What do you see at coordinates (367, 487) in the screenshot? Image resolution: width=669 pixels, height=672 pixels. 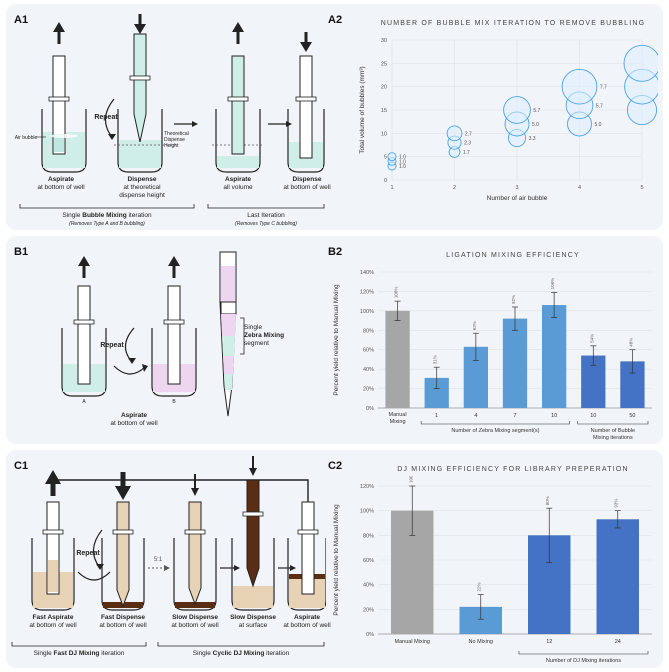 I see `y-tick-label: 120%` at bounding box center [367, 487].